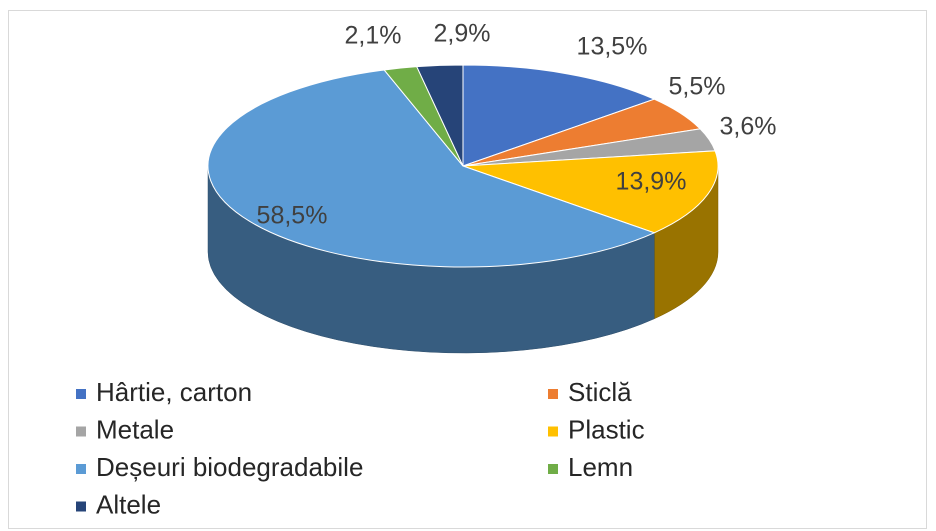 The width and height of the screenshot is (936, 531). I want to click on legend-label: Deșeuri biodegradabile, so click(229, 467).